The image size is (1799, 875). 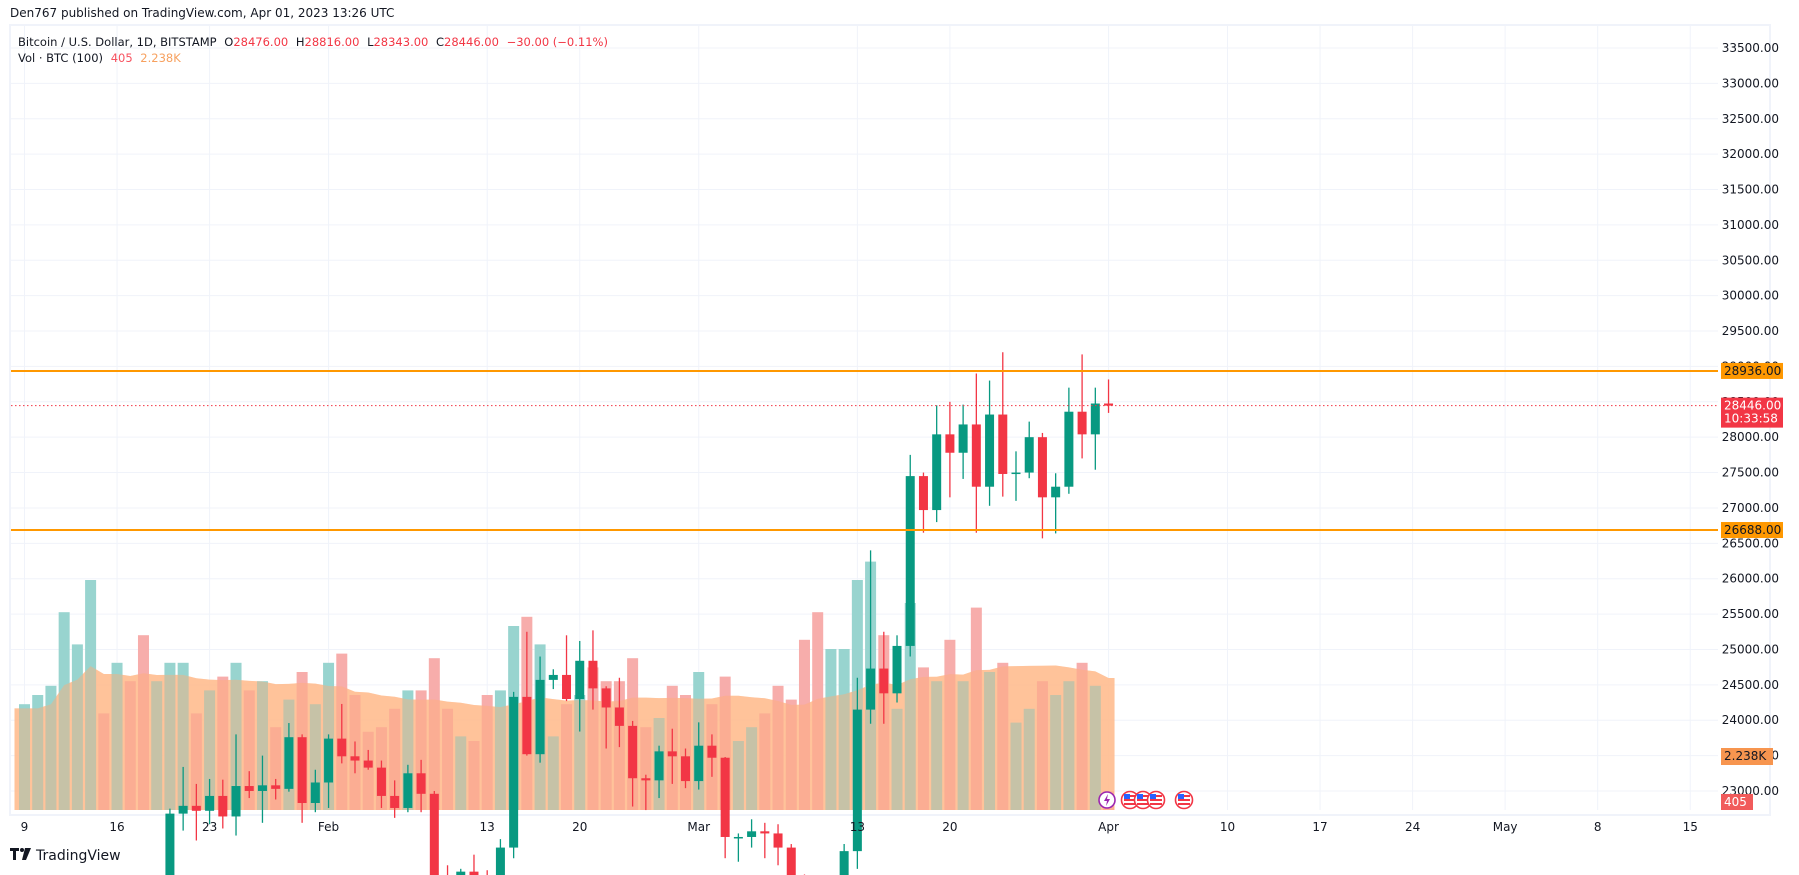 I want to click on svg-text: 32000.00, so click(x=1750, y=154).